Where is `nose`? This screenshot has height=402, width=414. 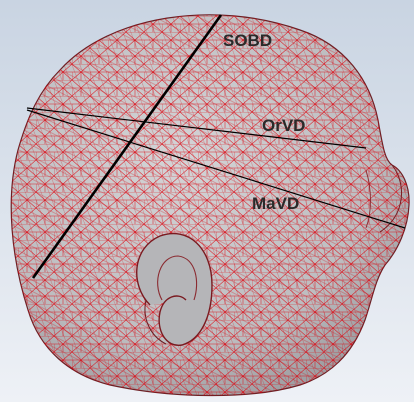 nose is located at coordinates (384, 198).